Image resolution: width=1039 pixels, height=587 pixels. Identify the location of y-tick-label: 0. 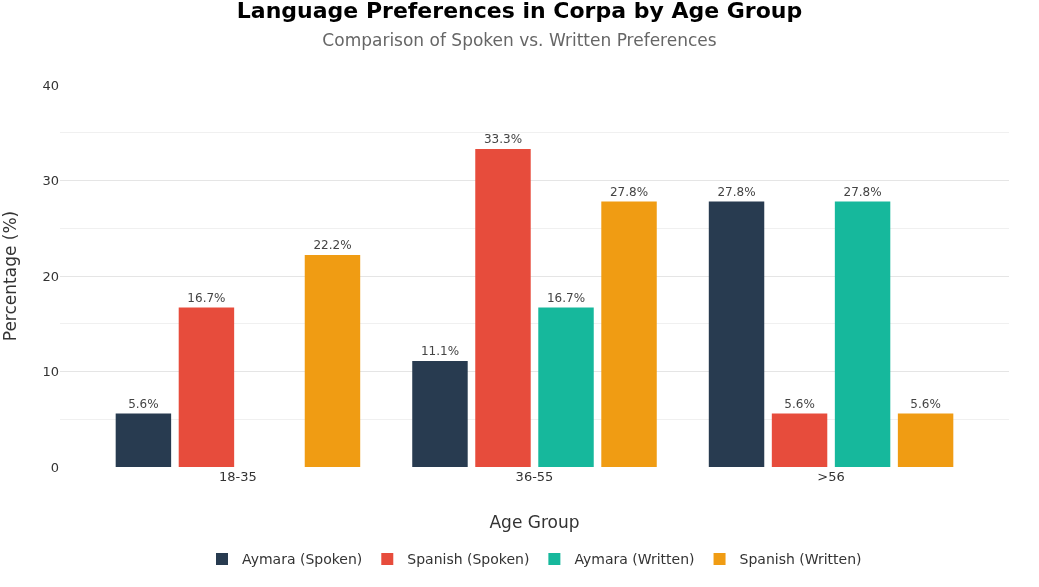
(54, 467).